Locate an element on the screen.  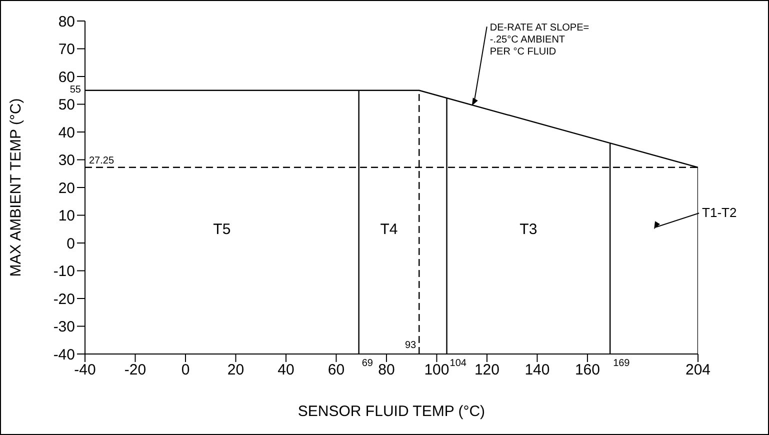
y-tick-label: 60 is located at coordinates (66, 77).